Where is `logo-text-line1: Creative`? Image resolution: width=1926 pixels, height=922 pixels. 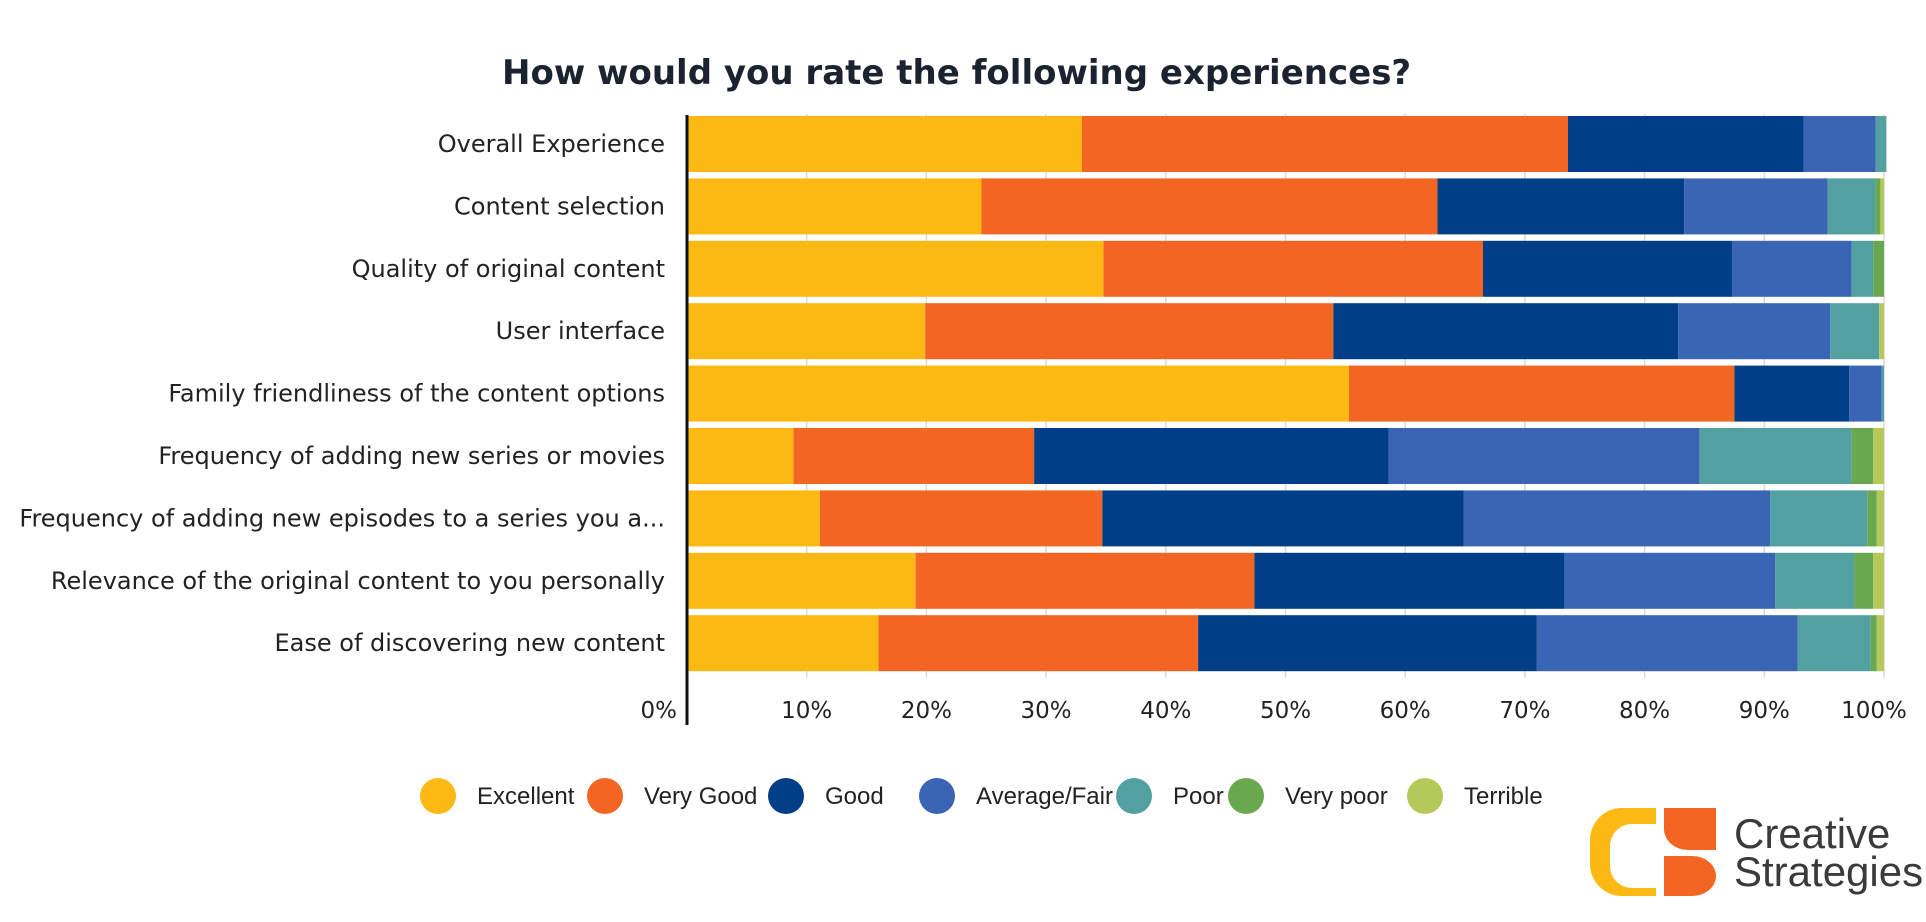
logo-text-line1: Creative is located at coordinates (1812, 833).